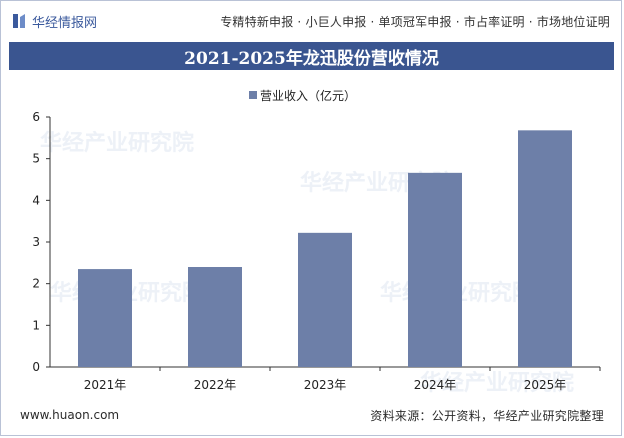 This screenshot has height=438, width=624. I want to click on brand-name: 华经情报网, so click(65, 23).